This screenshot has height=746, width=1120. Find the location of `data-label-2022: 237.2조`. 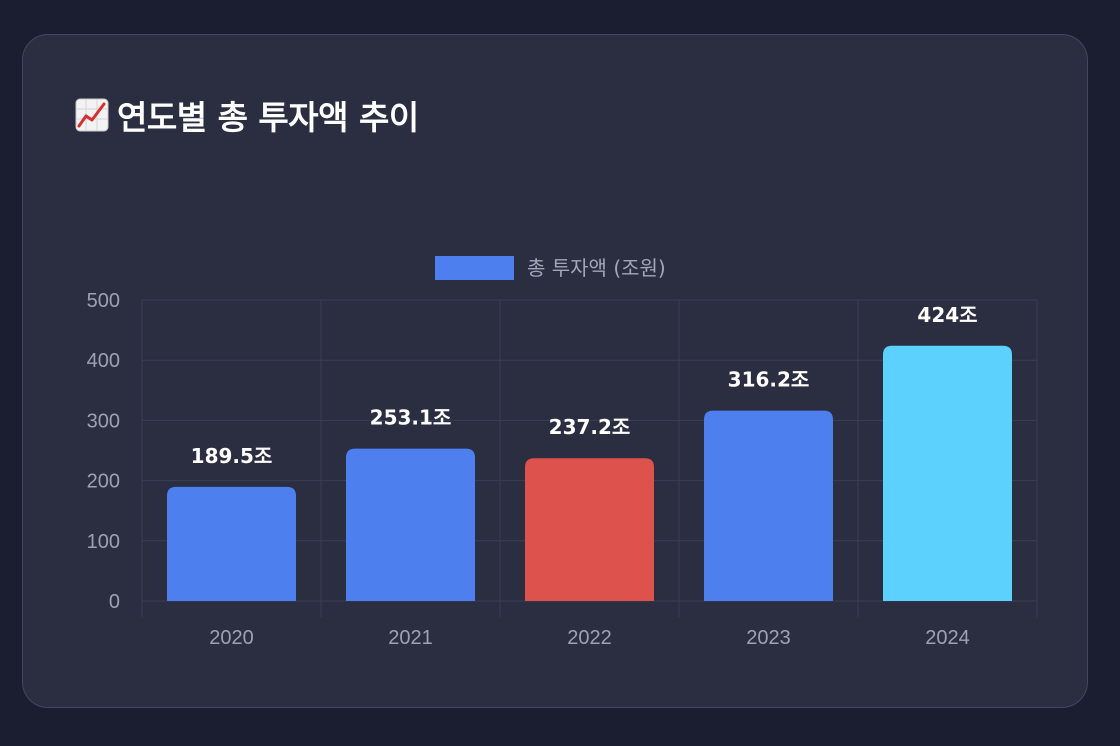

data-label-2022: 237.2조 is located at coordinates (590, 427).